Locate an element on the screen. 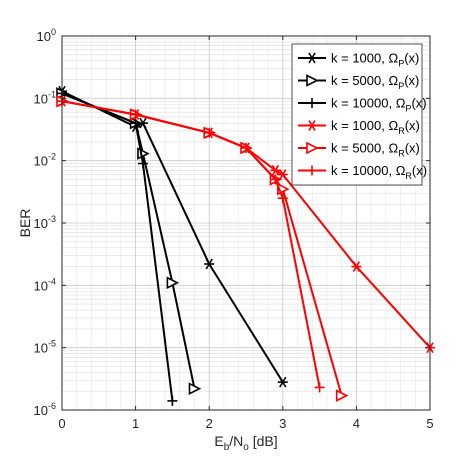 This screenshot has width=474, height=462. legend-item: k = 10000, ΩP(x) is located at coordinates (362, 105).